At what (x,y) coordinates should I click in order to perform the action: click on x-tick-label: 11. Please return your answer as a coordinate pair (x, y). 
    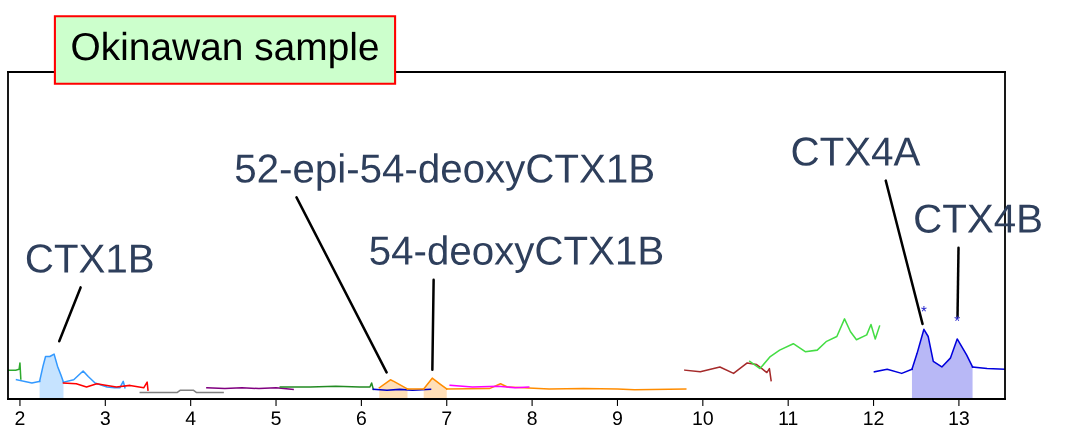
    Looking at the image, I should click on (788, 418).